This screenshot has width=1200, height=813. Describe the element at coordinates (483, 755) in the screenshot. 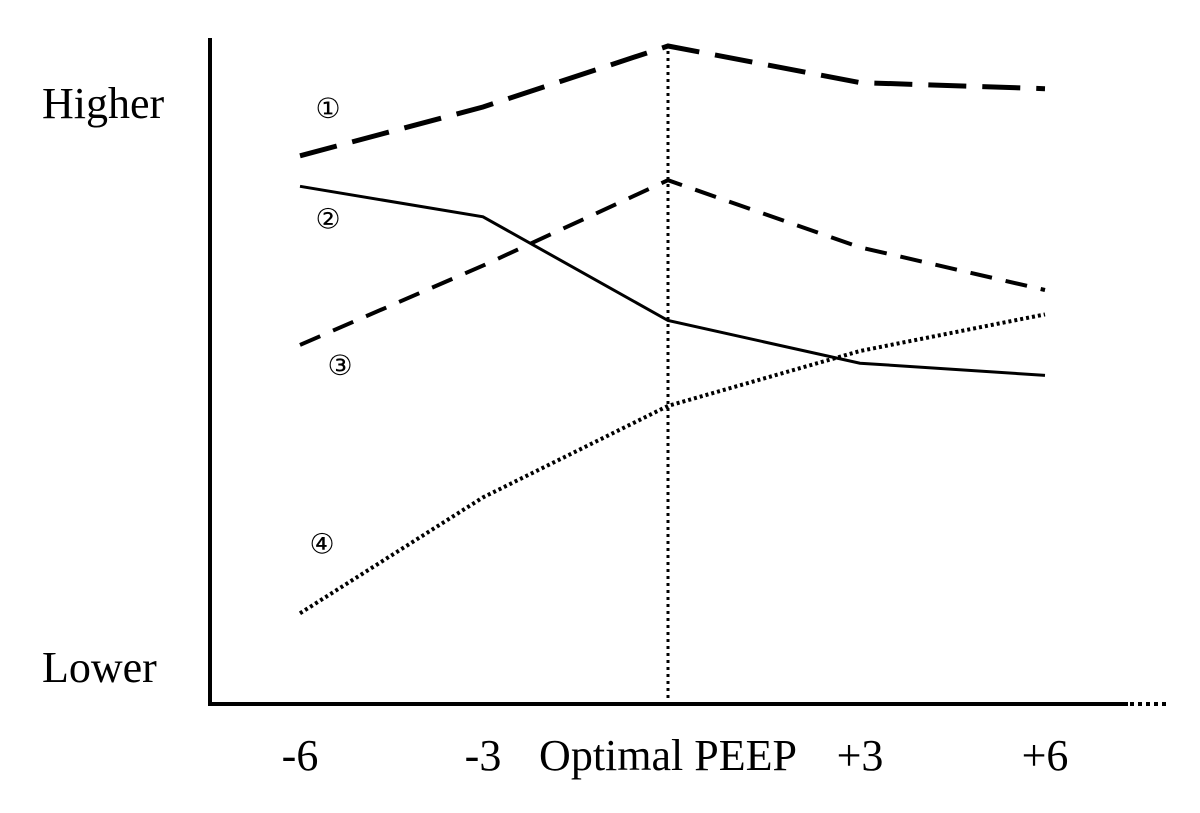

I see `x-tick-label: -3` at that location.